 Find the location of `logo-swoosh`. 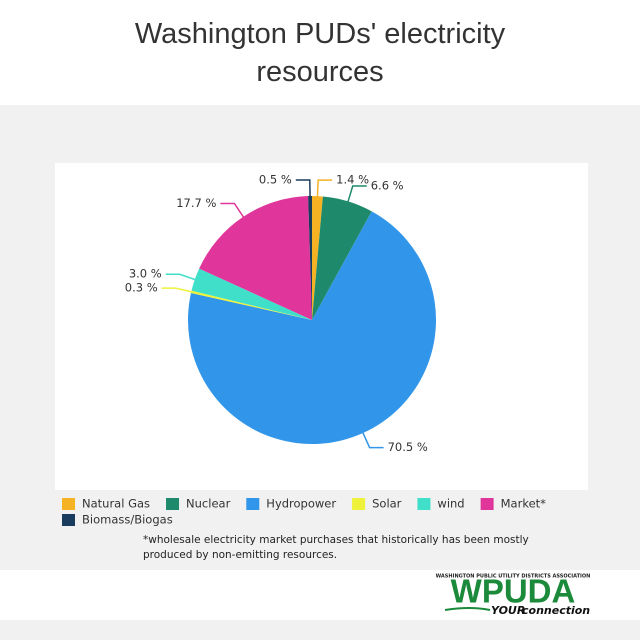

logo-swoosh is located at coordinates (467, 609).